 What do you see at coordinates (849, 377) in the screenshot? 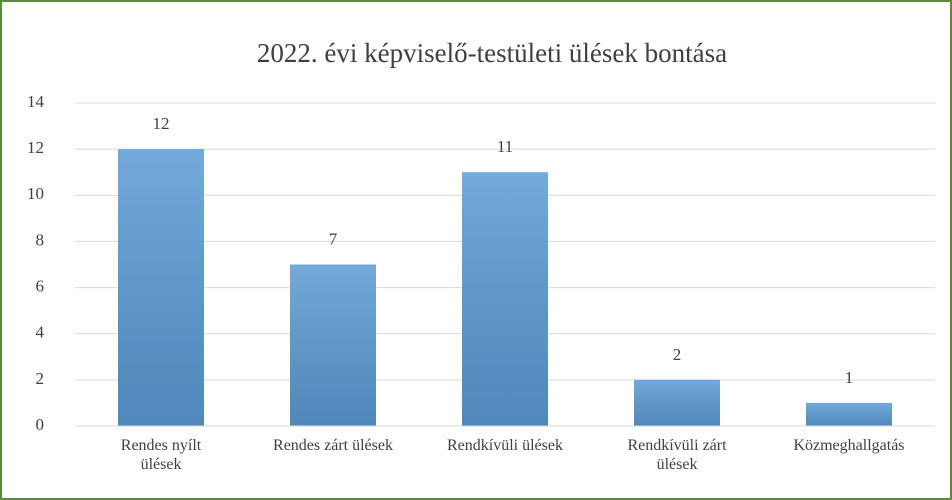
I see `data-label: 1` at bounding box center [849, 377].